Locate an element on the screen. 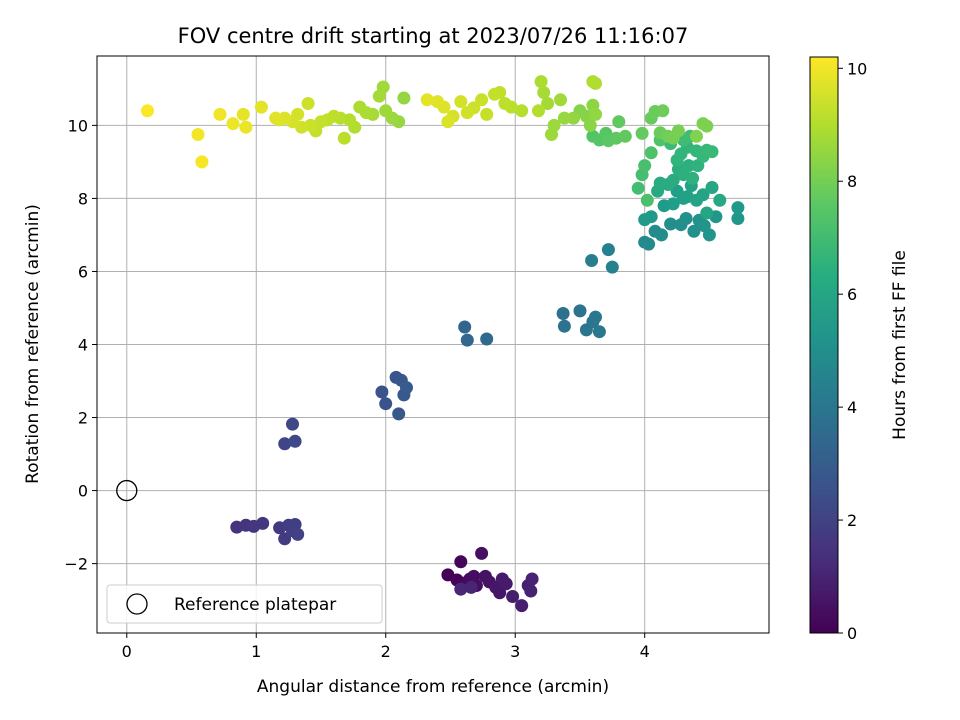  reference-marker is located at coordinates (127, 490).